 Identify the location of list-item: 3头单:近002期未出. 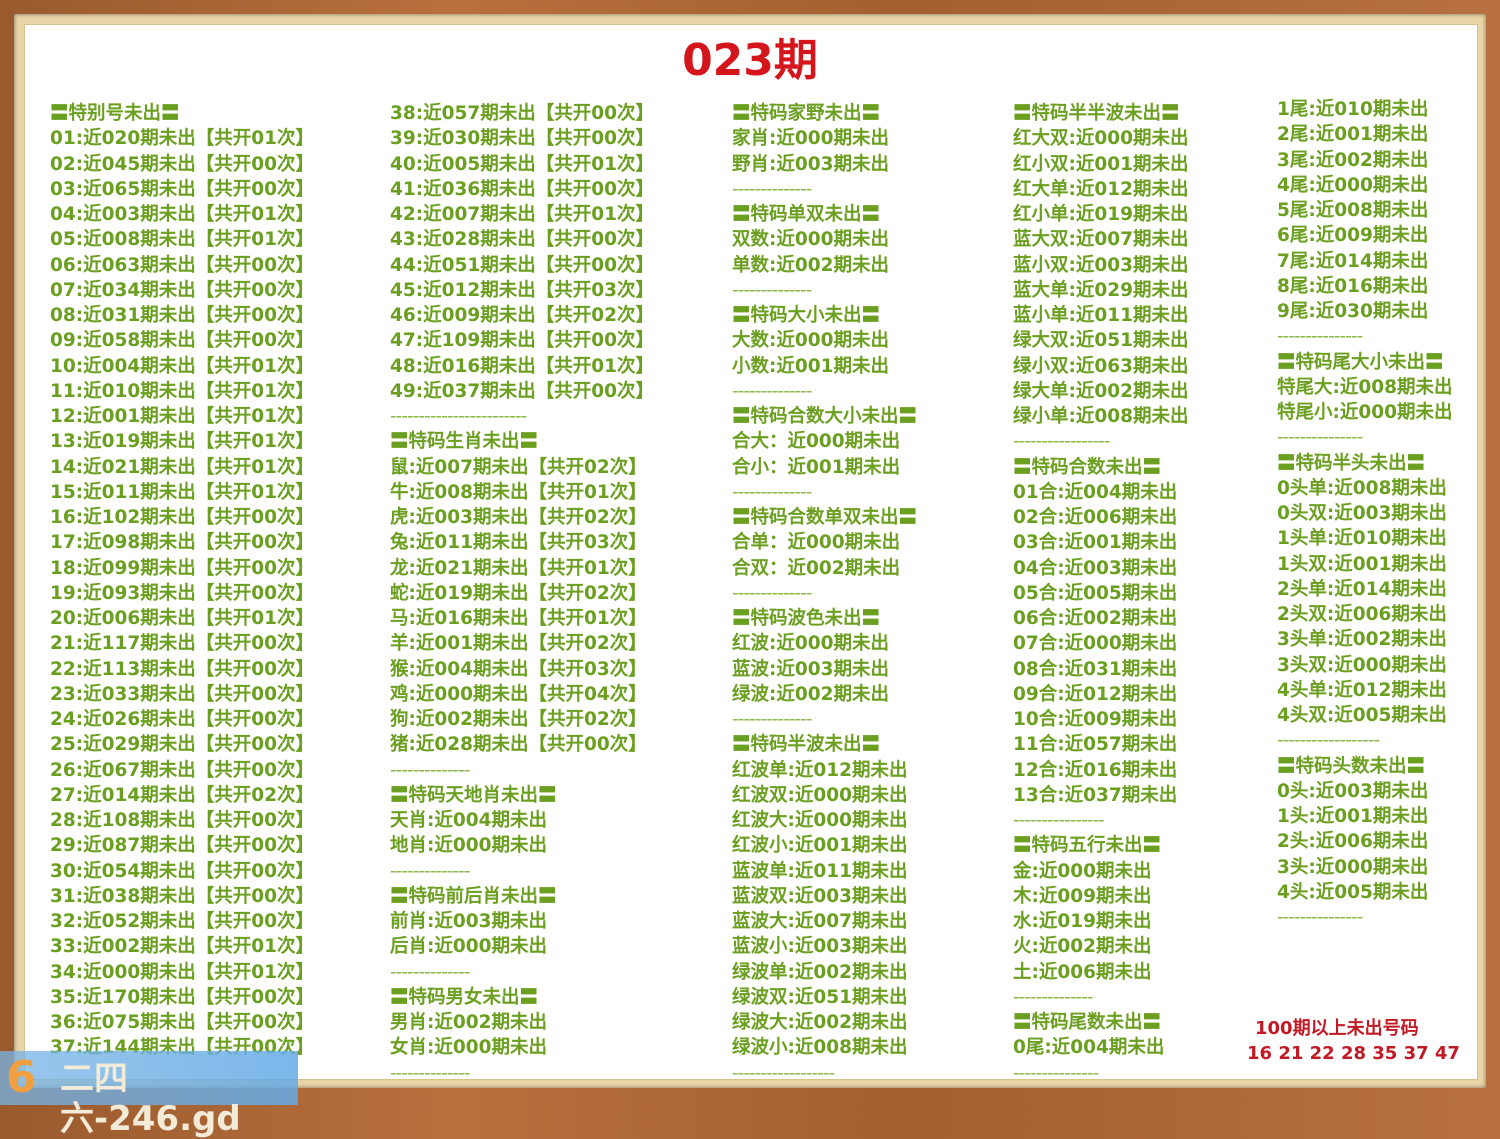
(1362, 640).